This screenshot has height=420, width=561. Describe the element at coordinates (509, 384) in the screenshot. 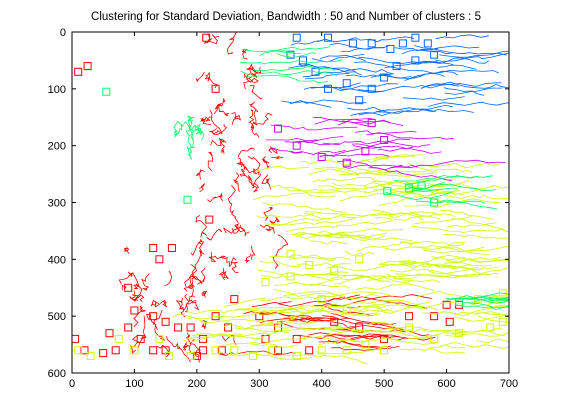

I see `x-tick-label: 700` at that location.